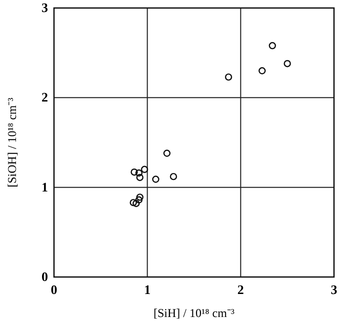 This screenshot has width=345, height=323. Describe the element at coordinates (147, 289) in the screenshot. I see `x-tick-label: 1` at that location.